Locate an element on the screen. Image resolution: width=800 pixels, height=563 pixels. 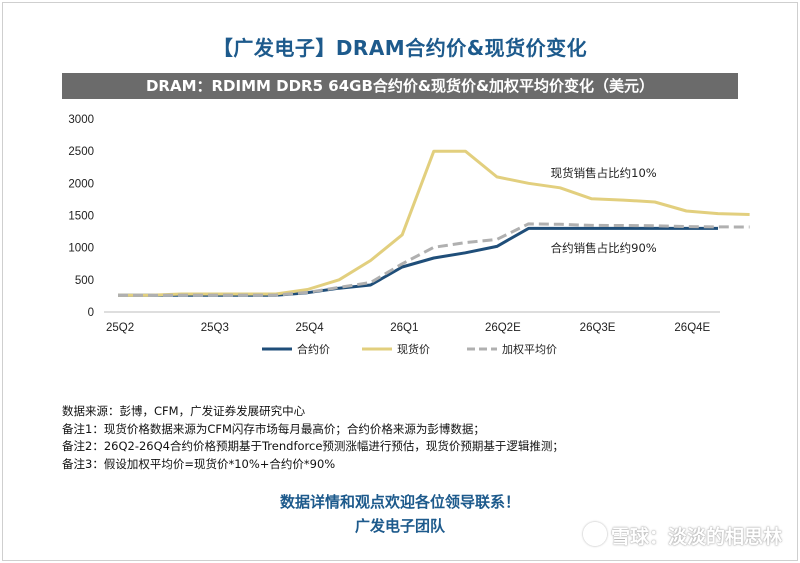
note-source: 数据来源：彭博，CFM，广发证券发展研究中心 is located at coordinates (184, 411).